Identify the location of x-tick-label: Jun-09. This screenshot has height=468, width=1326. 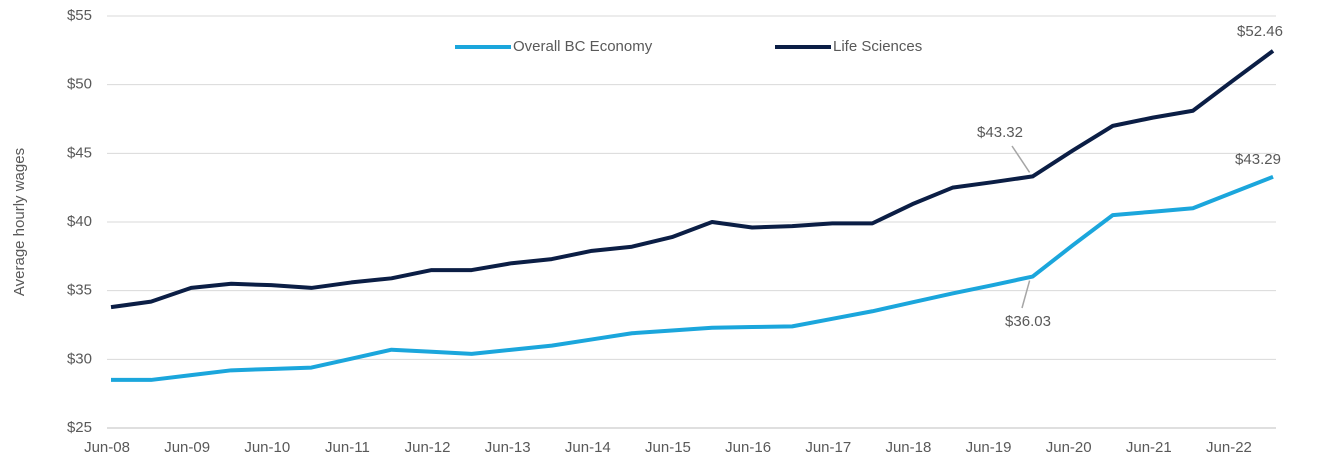
(187, 447).